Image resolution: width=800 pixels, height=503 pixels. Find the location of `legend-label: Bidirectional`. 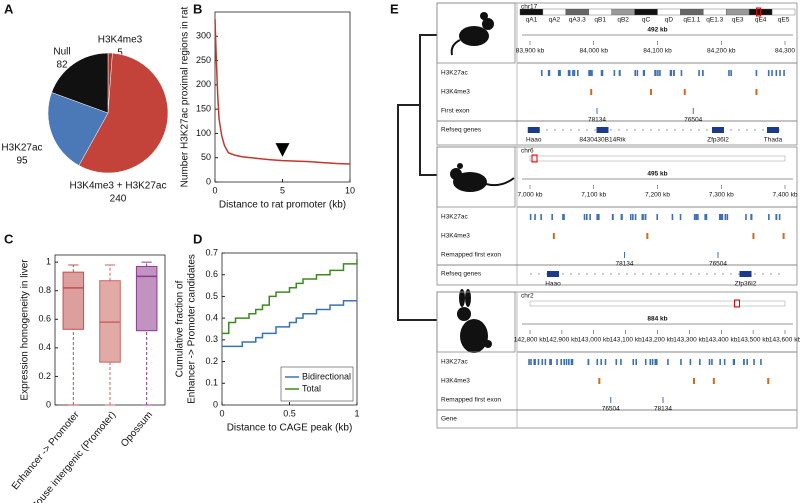

legend-label: Bidirectional is located at coordinates (326, 376).